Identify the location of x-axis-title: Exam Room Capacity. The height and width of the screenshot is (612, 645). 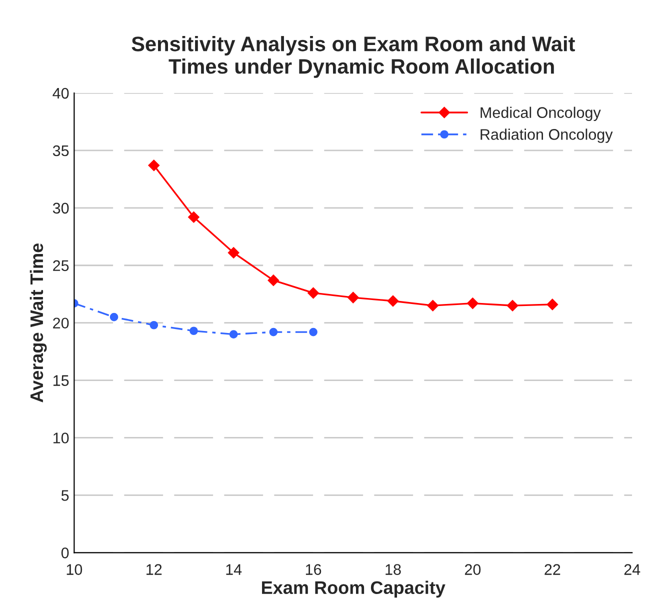
(354, 589).